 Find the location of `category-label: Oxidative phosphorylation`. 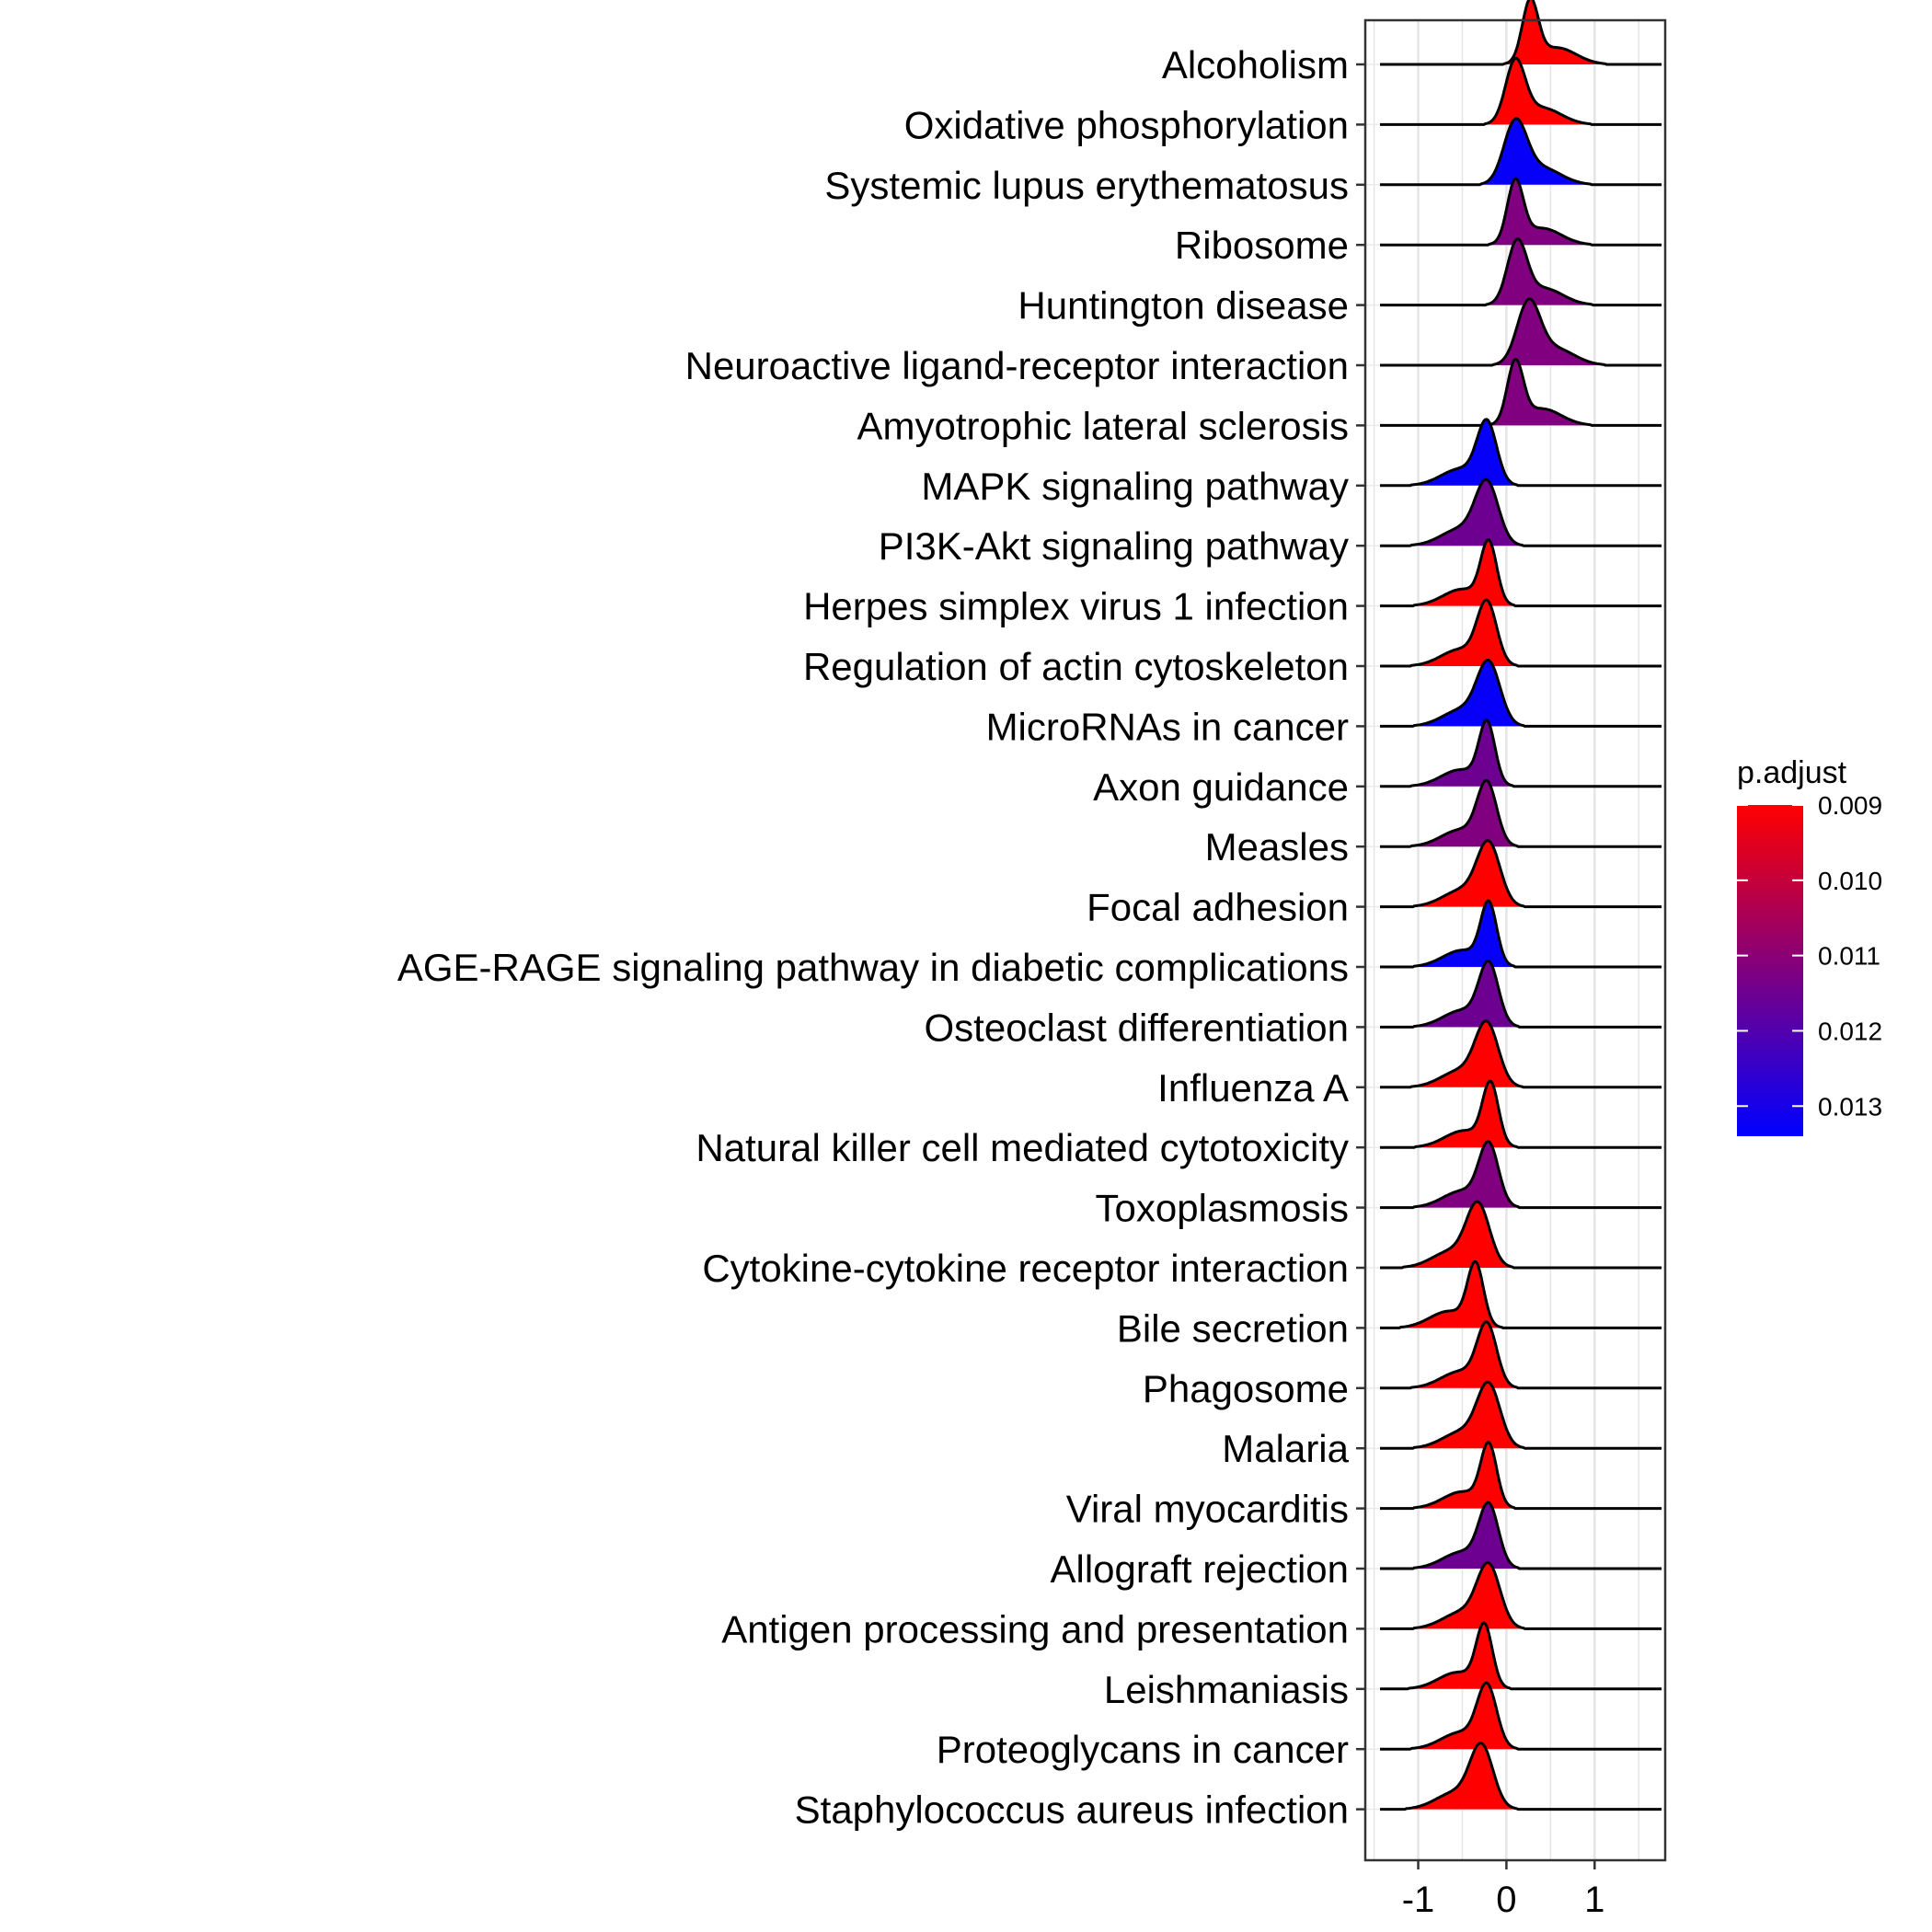

category-label: Oxidative phosphorylation is located at coordinates (1126, 124).